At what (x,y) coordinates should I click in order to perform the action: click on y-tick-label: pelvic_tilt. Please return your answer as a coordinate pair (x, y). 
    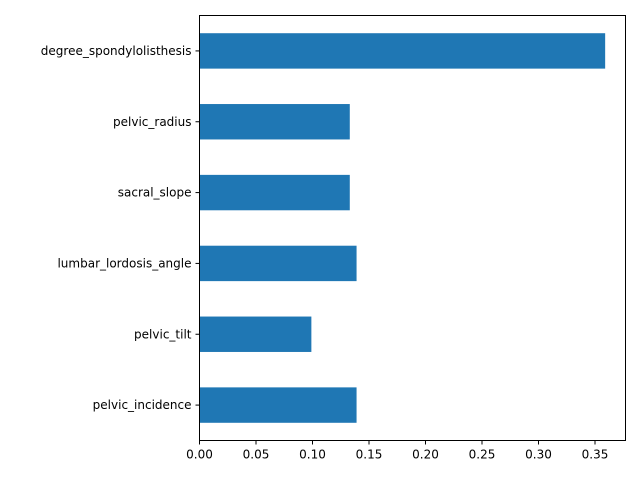
    Looking at the image, I should click on (163, 334).